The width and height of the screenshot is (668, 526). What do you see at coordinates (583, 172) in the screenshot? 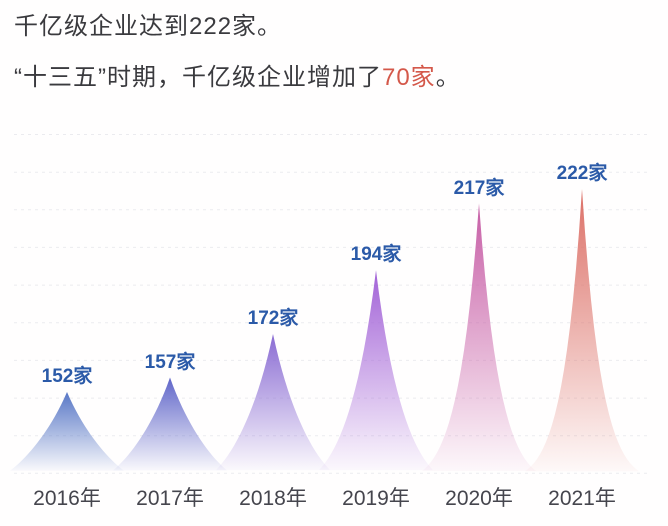
I see `value-label: 222家` at bounding box center [583, 172].